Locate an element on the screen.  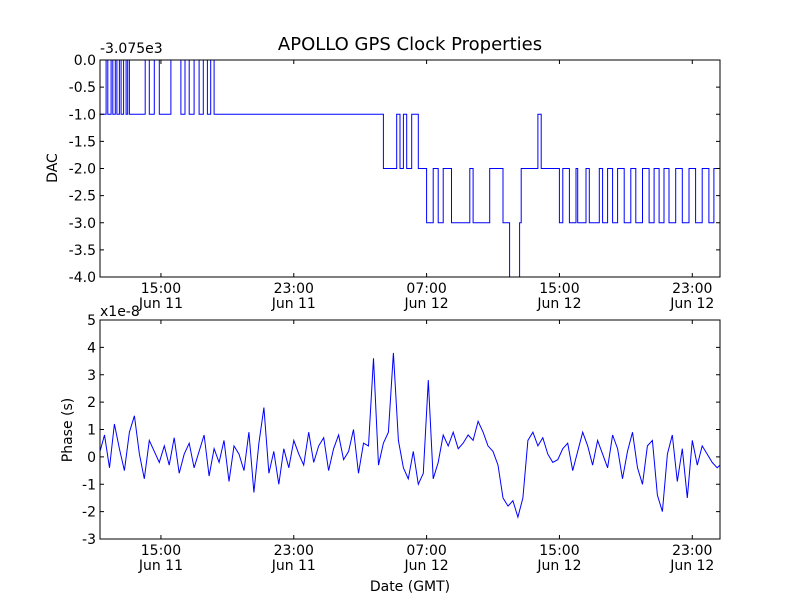
bottom-y-tick-label: 5 is located at coordinates (91, 321).